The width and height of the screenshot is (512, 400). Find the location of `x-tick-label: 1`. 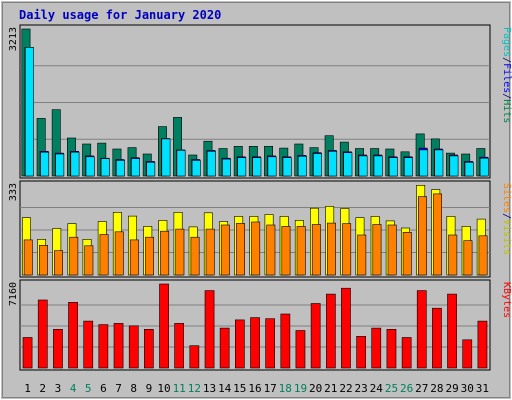

x-tick-label: 1 is located at coordinates (27, 388).